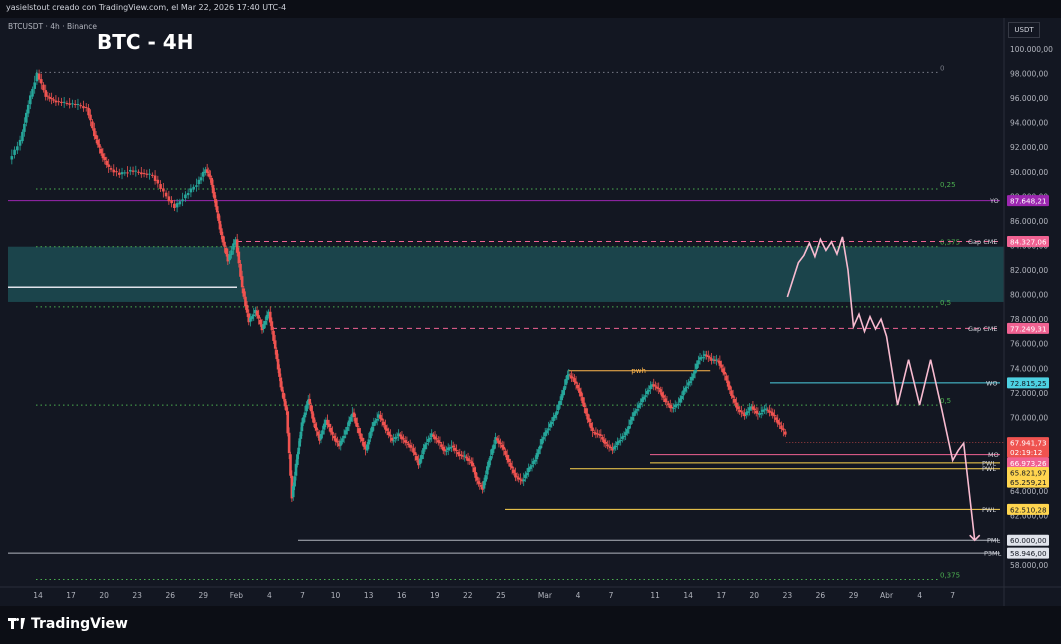  I want to click on y-tick-label: 76.000,00, so click(1029, 344).